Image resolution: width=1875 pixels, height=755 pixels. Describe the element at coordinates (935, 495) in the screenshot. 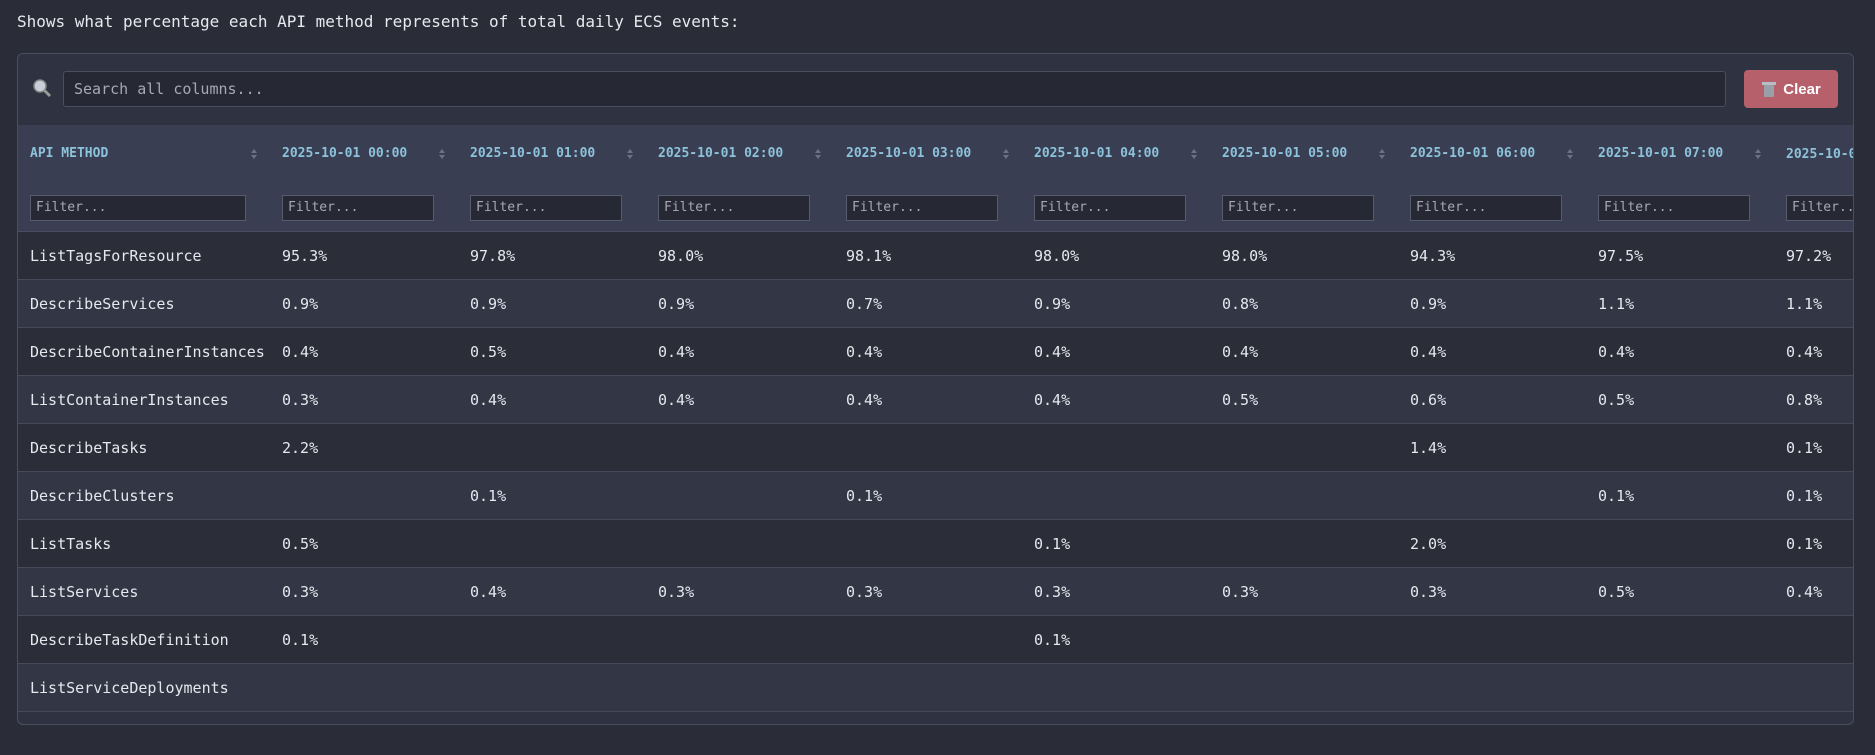

I see `table-row: DescribeClusters 0.1% 0.1% 0.1% 0.1%` at that location.